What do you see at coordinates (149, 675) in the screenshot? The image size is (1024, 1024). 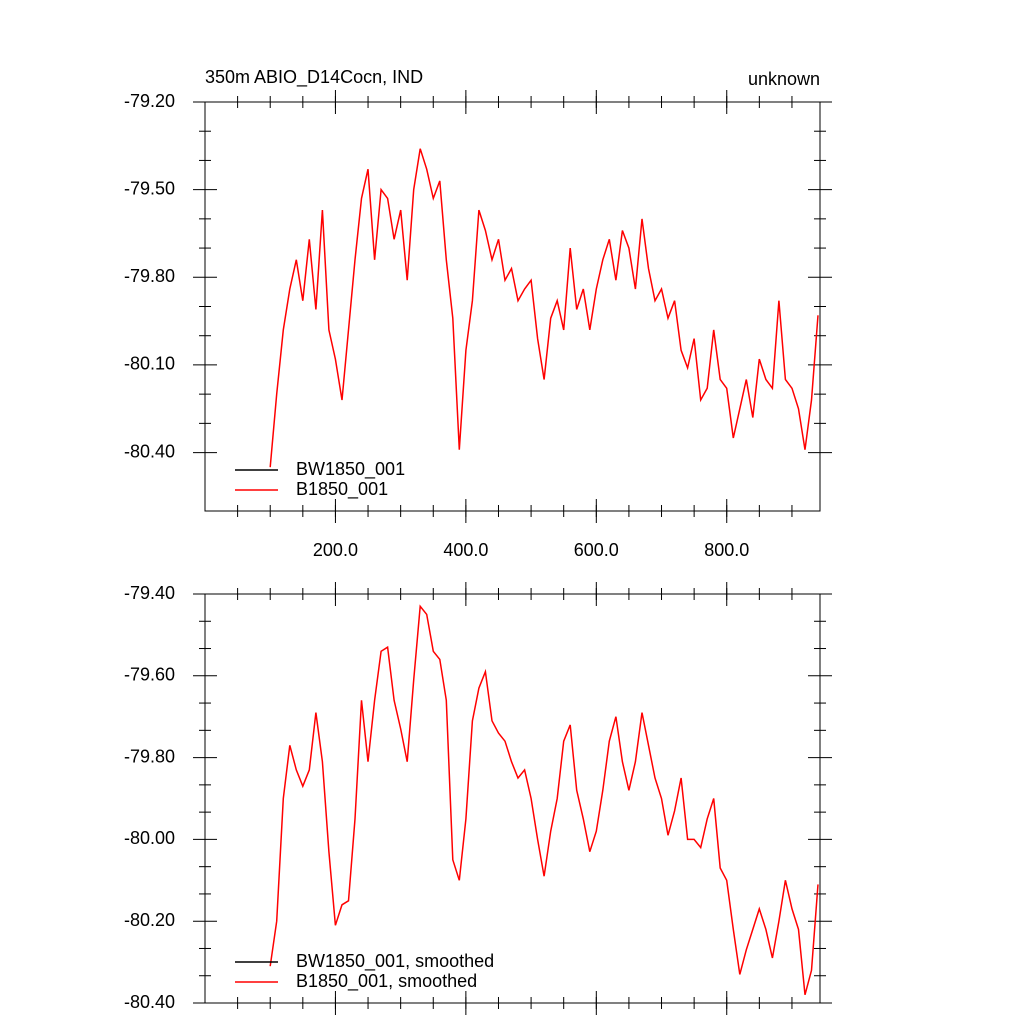 I see `y-tick-label: -79.60` at bounding box center [149, 675].